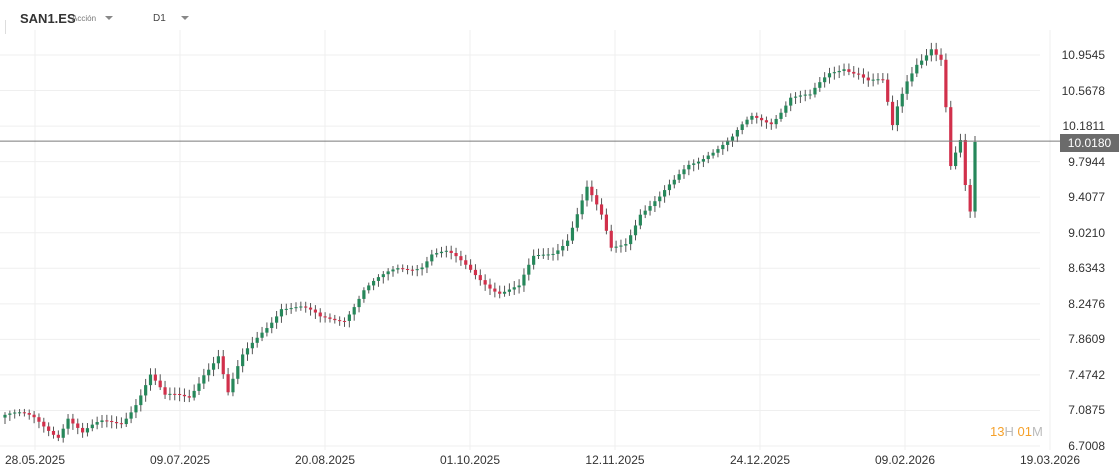 The height and width of the screenshot is (476, 1119). What do you see at coordinates (185, 18) in the screenshot?
I see `timeframe-dropdown-icon` at bounding box center [185, 18].